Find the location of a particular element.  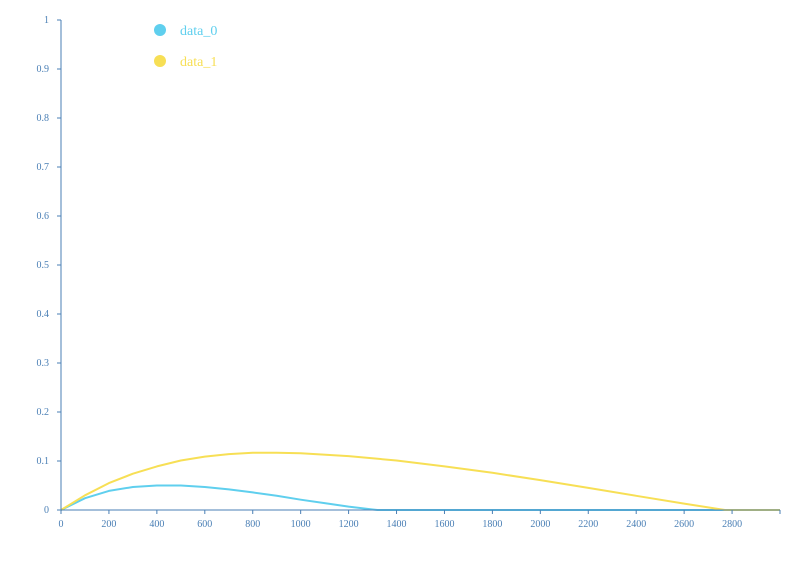

y-tick-label: 0.6 is located at coordinates (43, 216).